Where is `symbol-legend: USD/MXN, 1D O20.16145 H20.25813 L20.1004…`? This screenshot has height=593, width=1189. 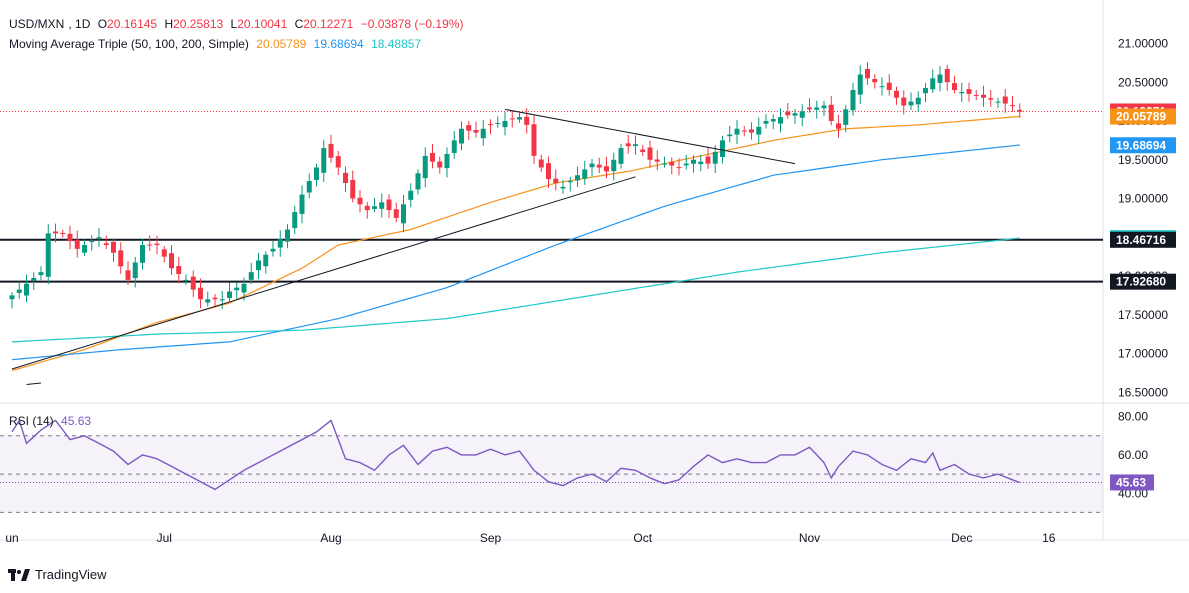
symbol-legend: USD/MXN, 1D O20.16145 H20.25813 L20.1004… is located at coordinates (236, 24).